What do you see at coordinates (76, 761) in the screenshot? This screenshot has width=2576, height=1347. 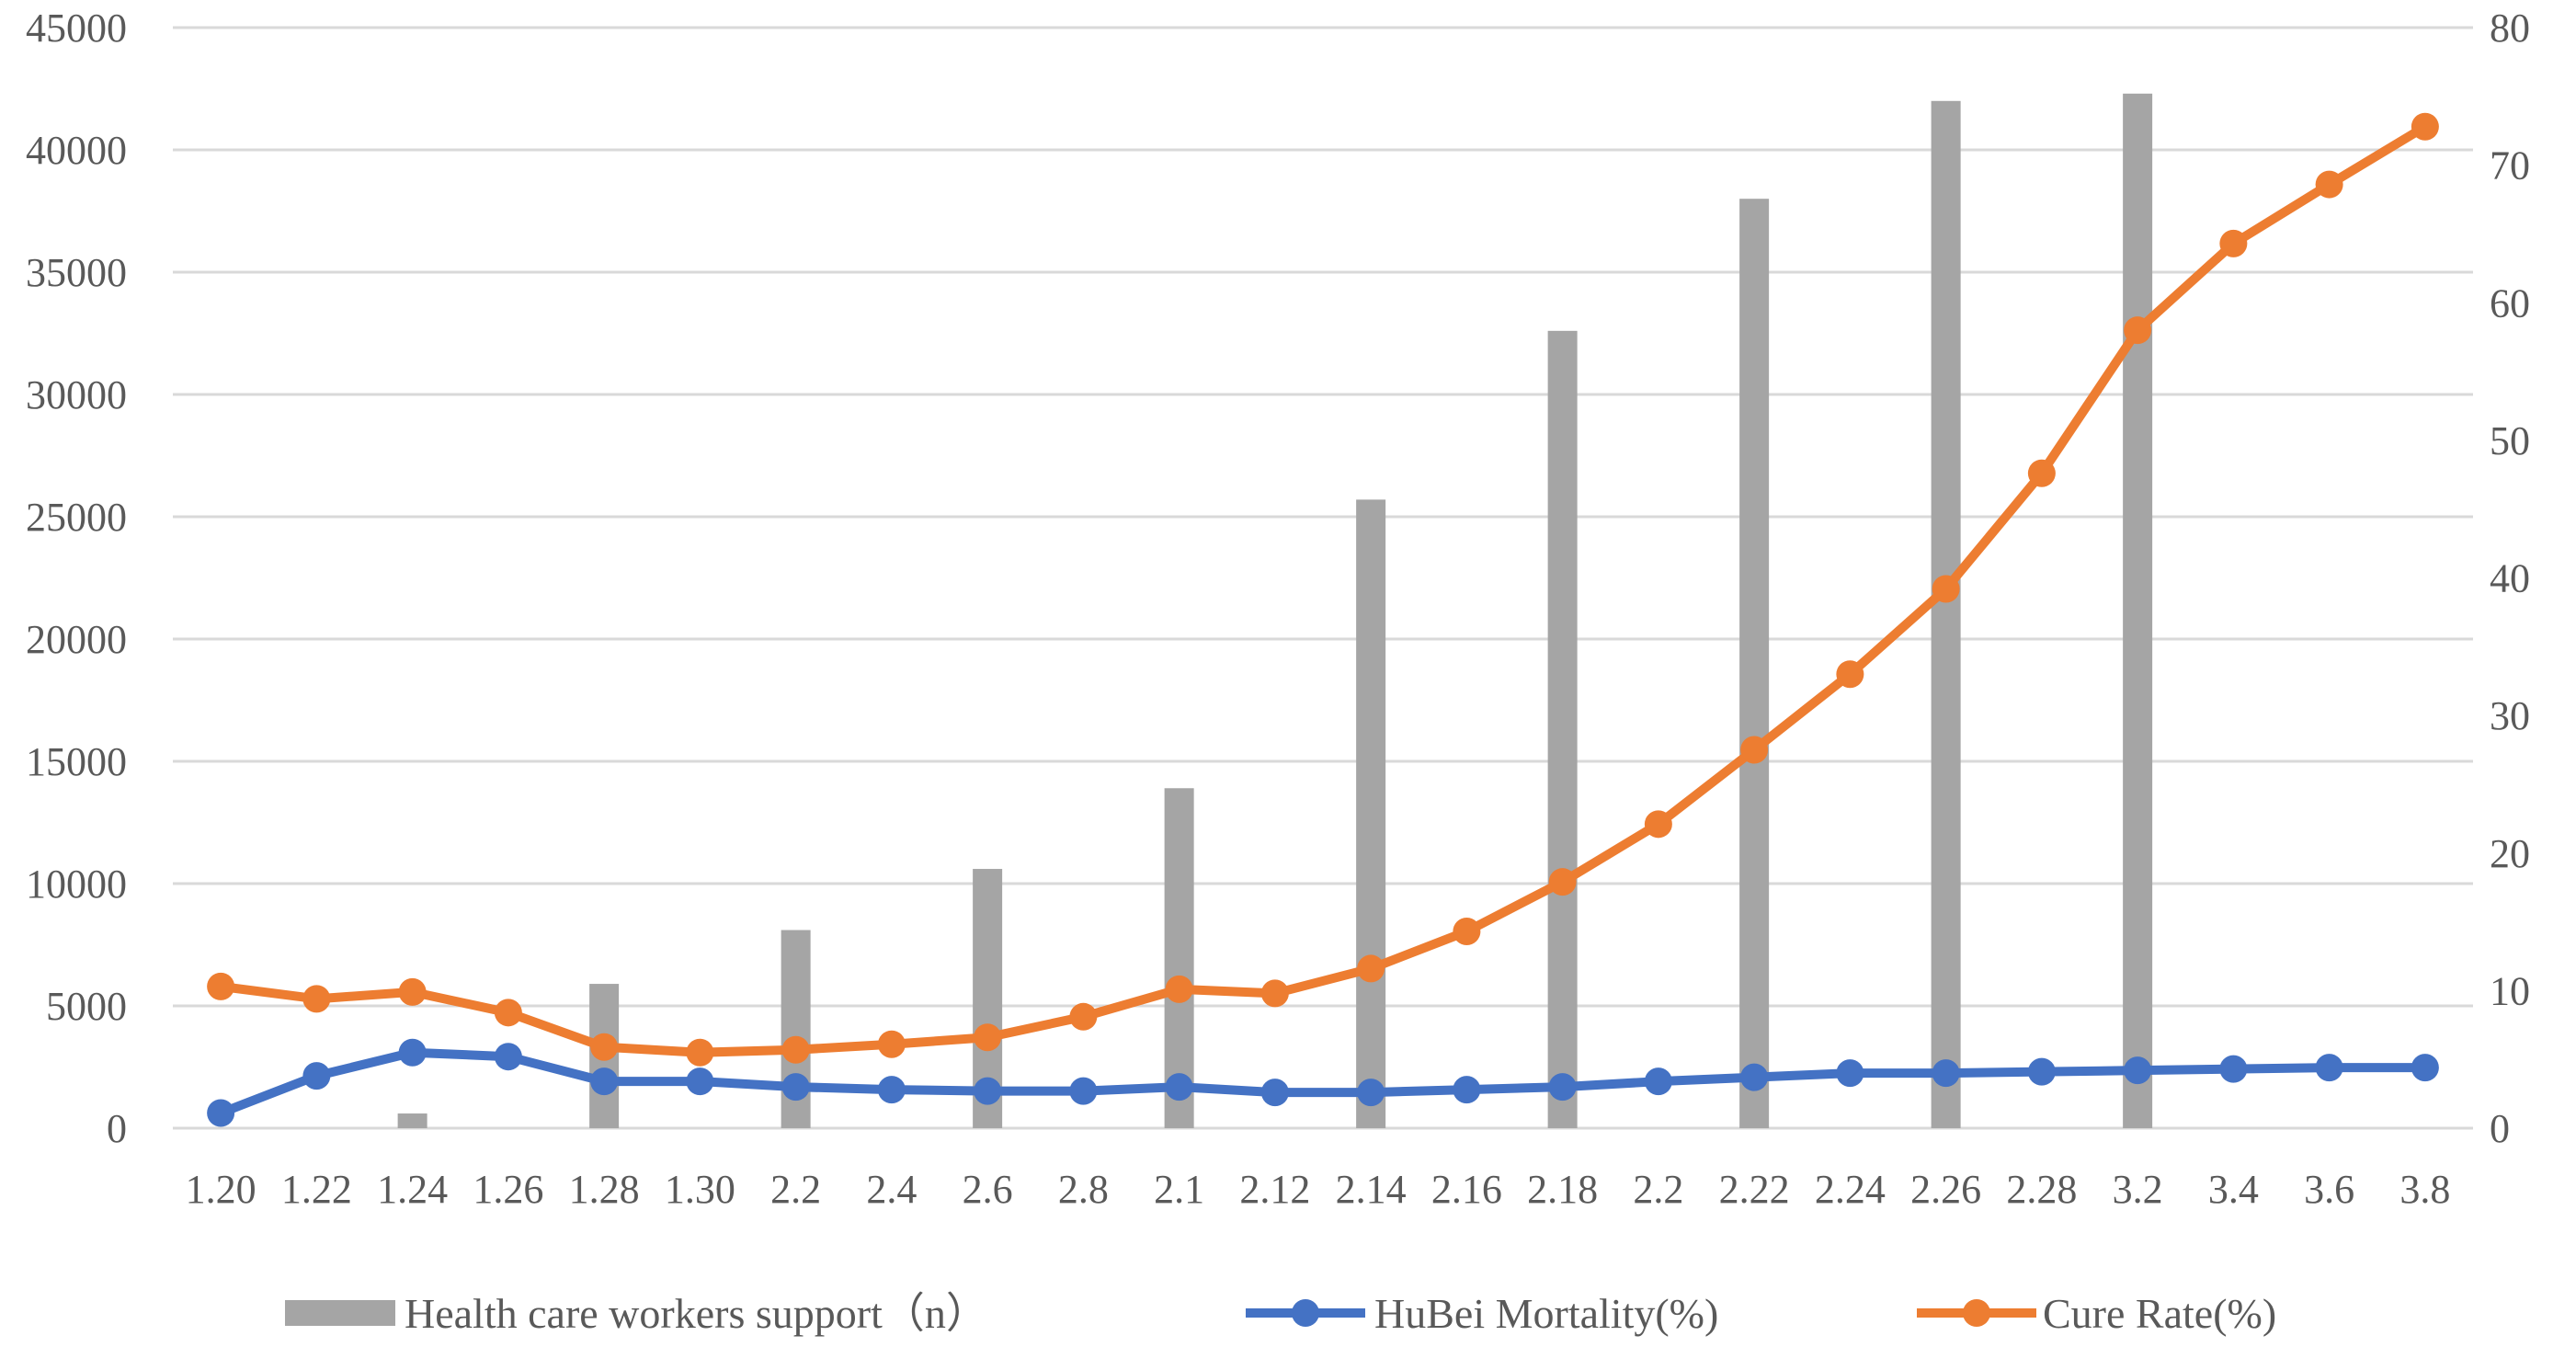 I see `y-left-tick-label: 15000` at bounding box center [76, 761].